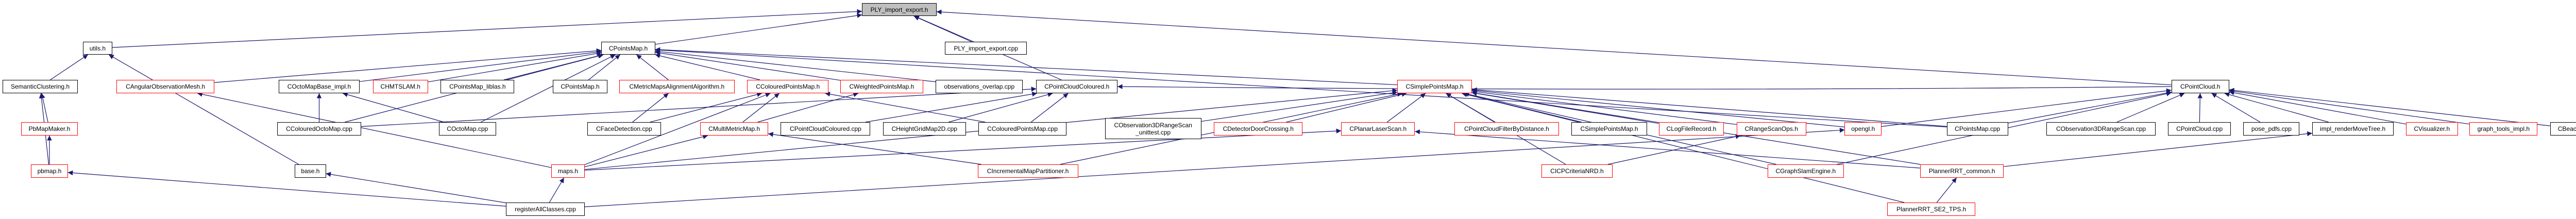  I want to click on node-octomap-cpp: COctoMap.cpp, so click(467, 129).